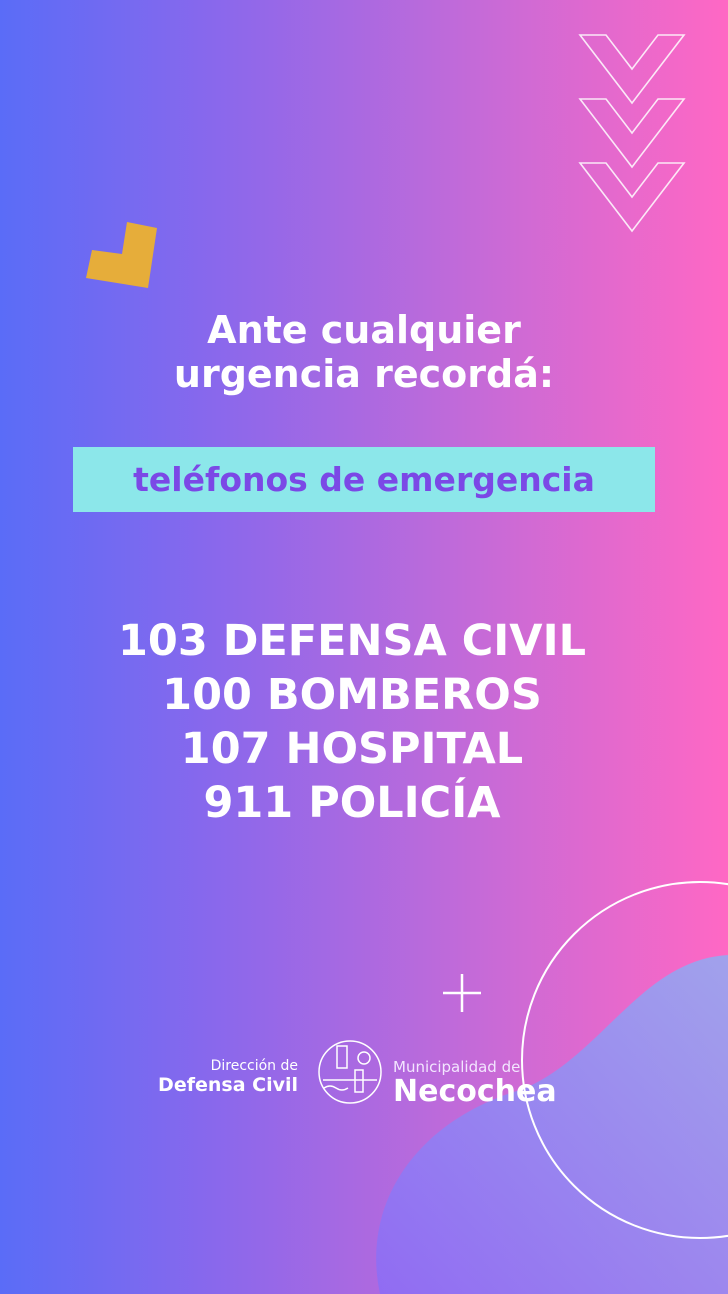 The height and width of the screenshot is (1294, 728). I want to click on circle-outline, so click(624, 1060).